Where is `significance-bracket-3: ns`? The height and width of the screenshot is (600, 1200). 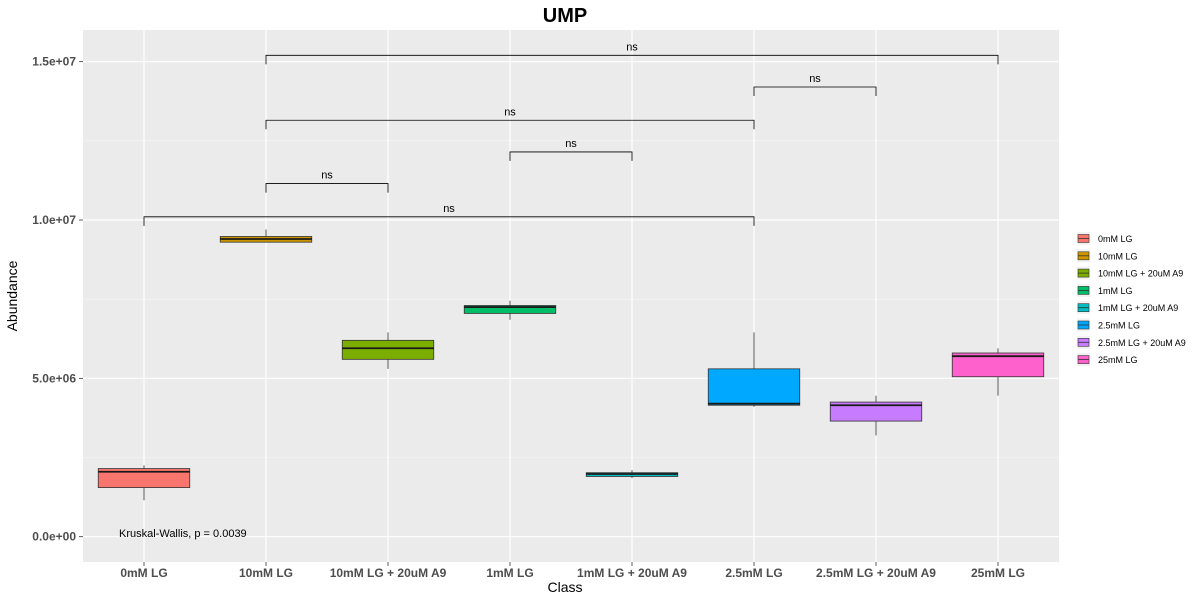
significance-bracket-3: ns is located at coordinates (571, 149).